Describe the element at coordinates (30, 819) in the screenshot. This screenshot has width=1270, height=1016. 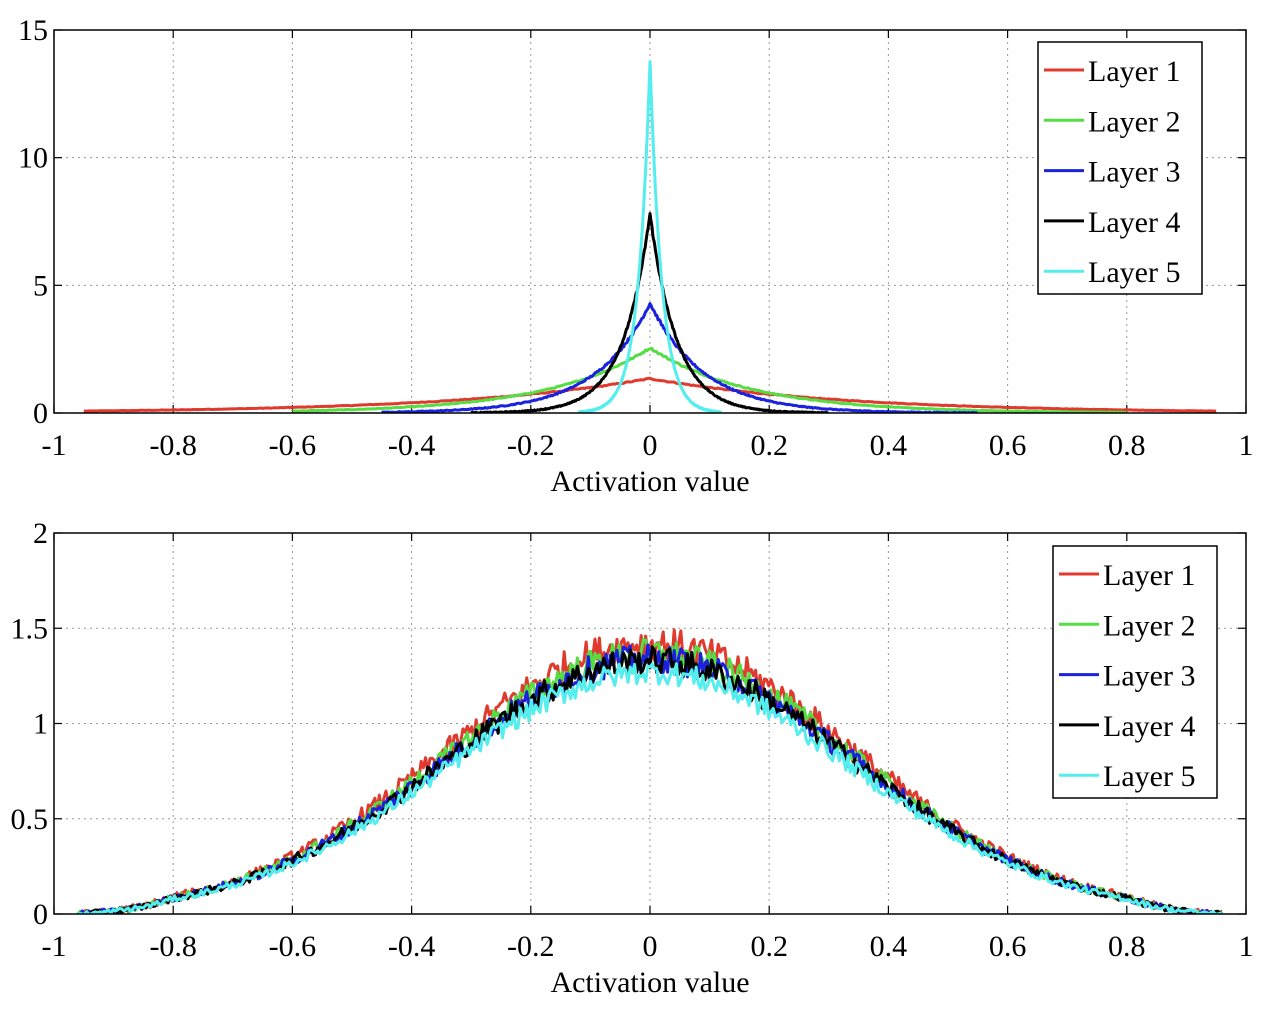
I see `y-tick-label: 0.5` at that location.